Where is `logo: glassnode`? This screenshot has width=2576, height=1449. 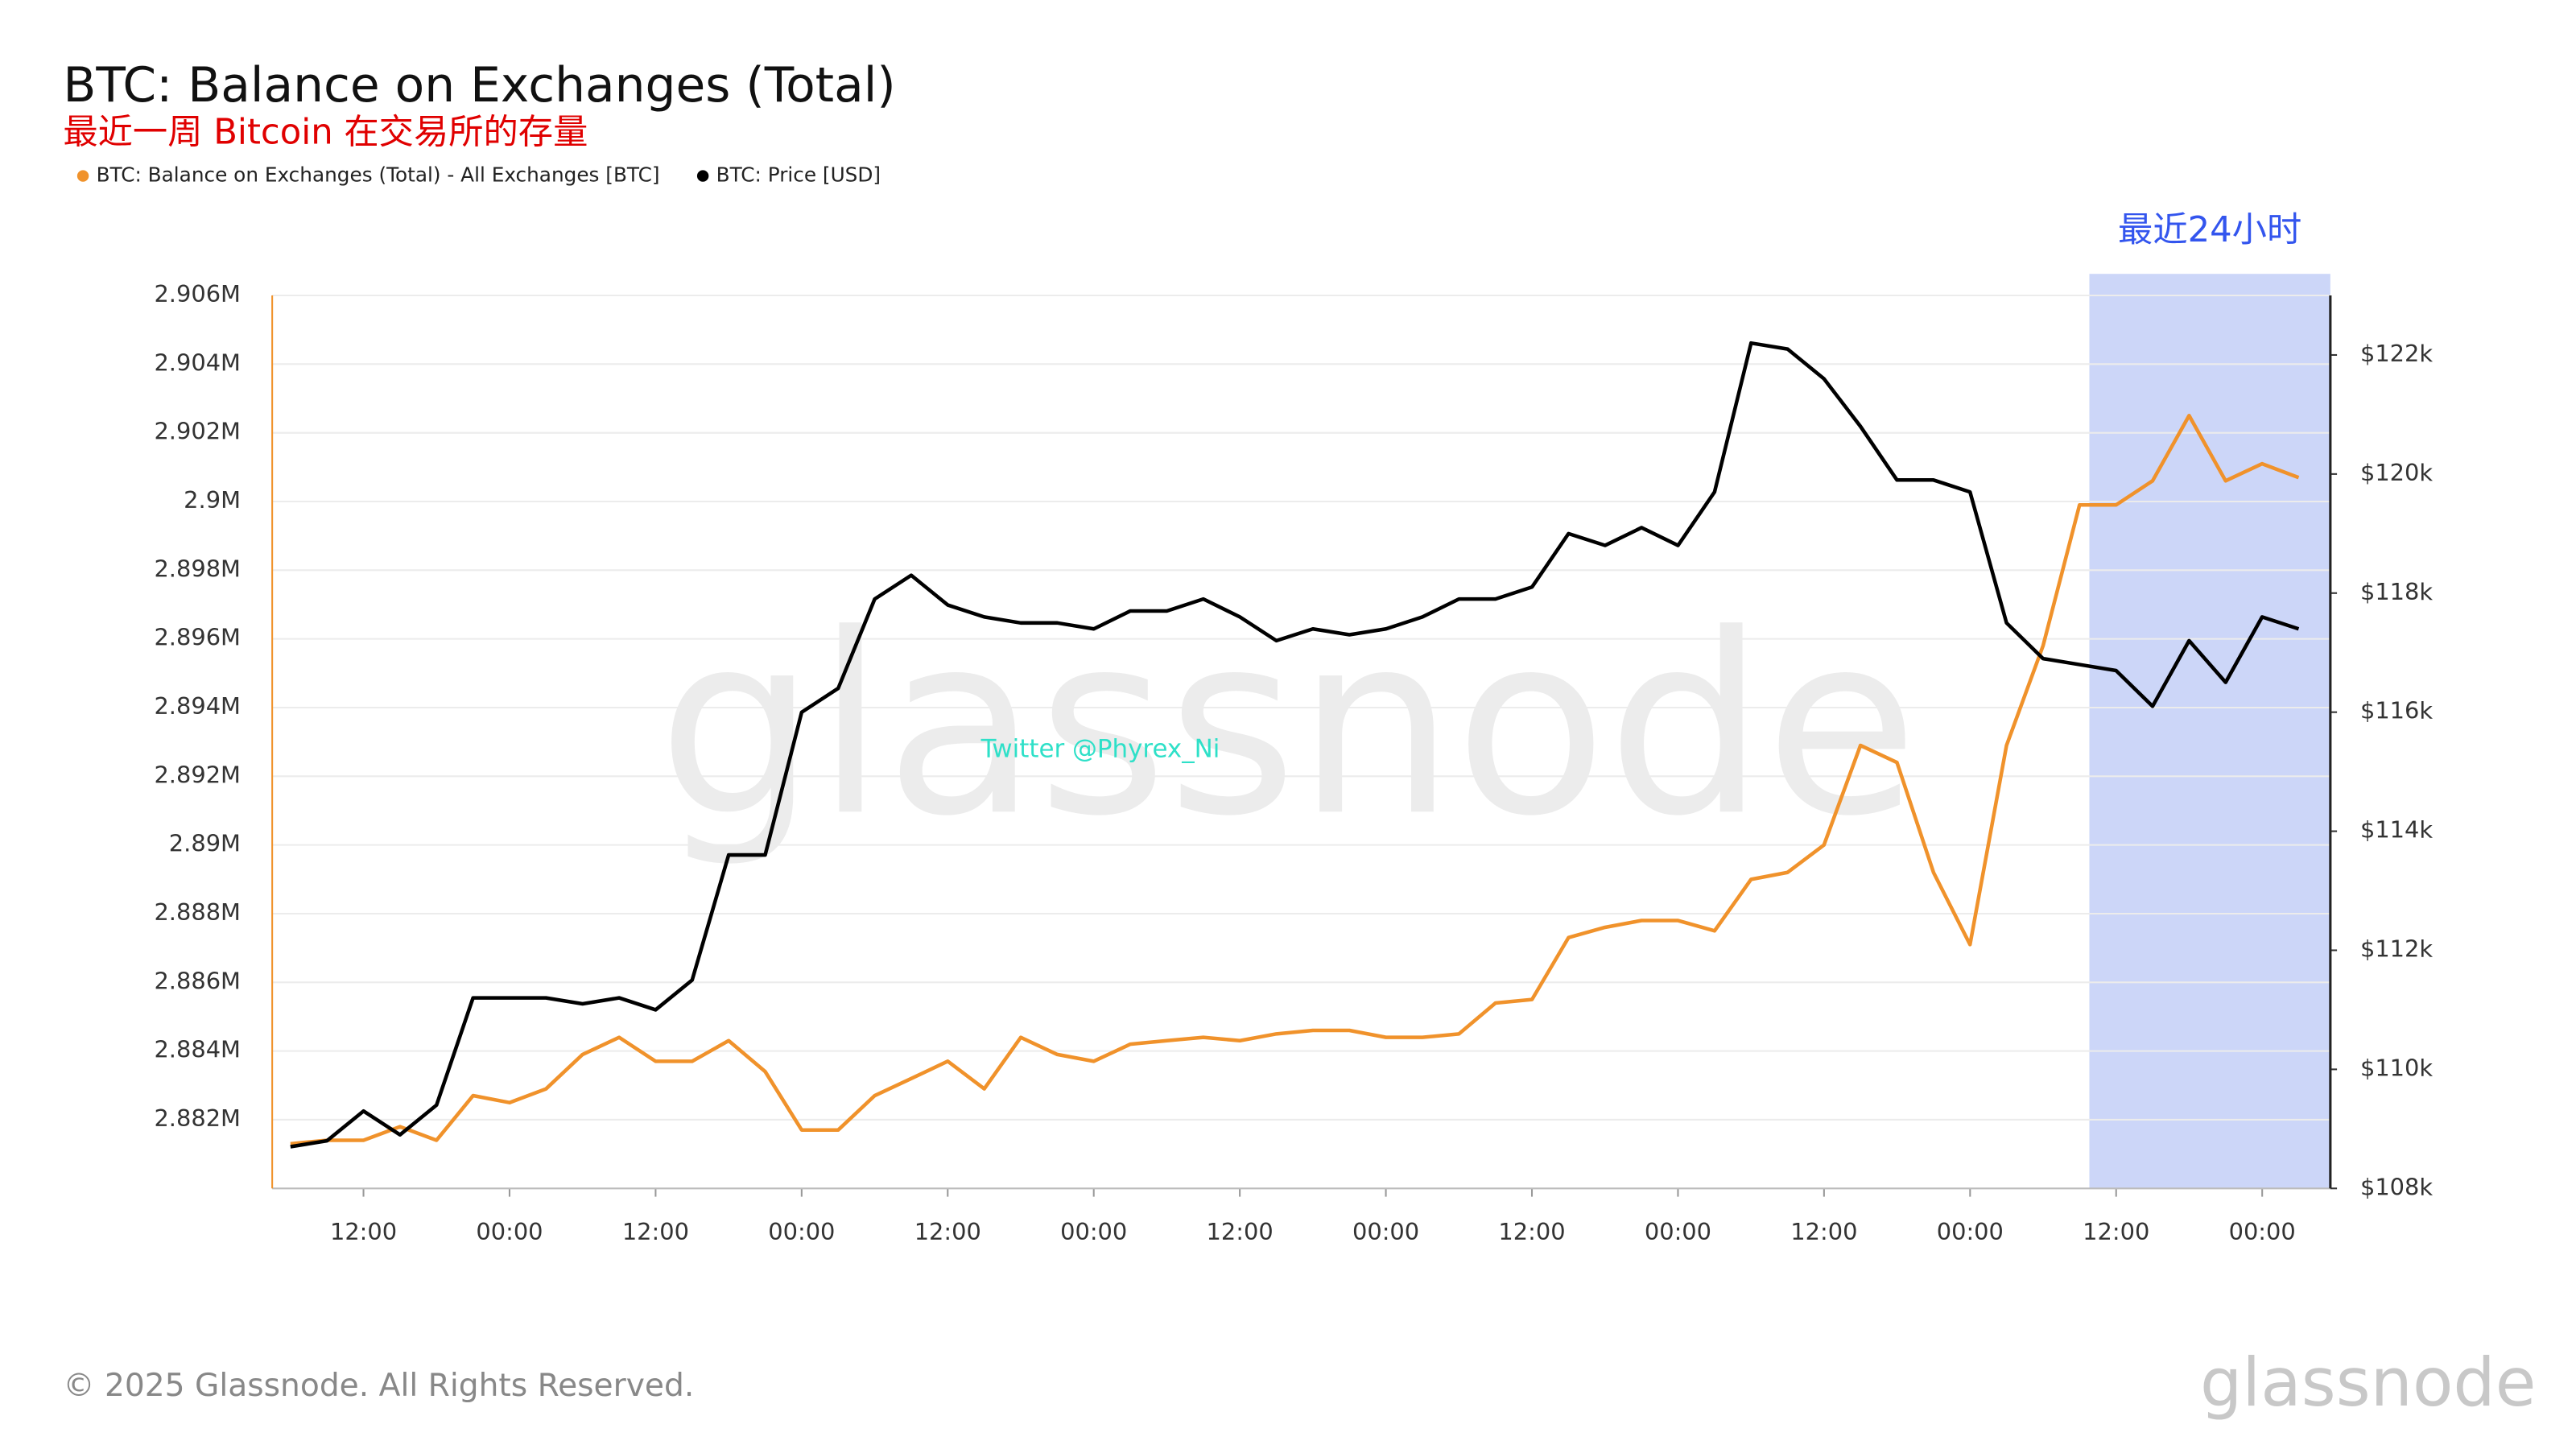
logo: glassnode is located at coordinates (2368, 1383).